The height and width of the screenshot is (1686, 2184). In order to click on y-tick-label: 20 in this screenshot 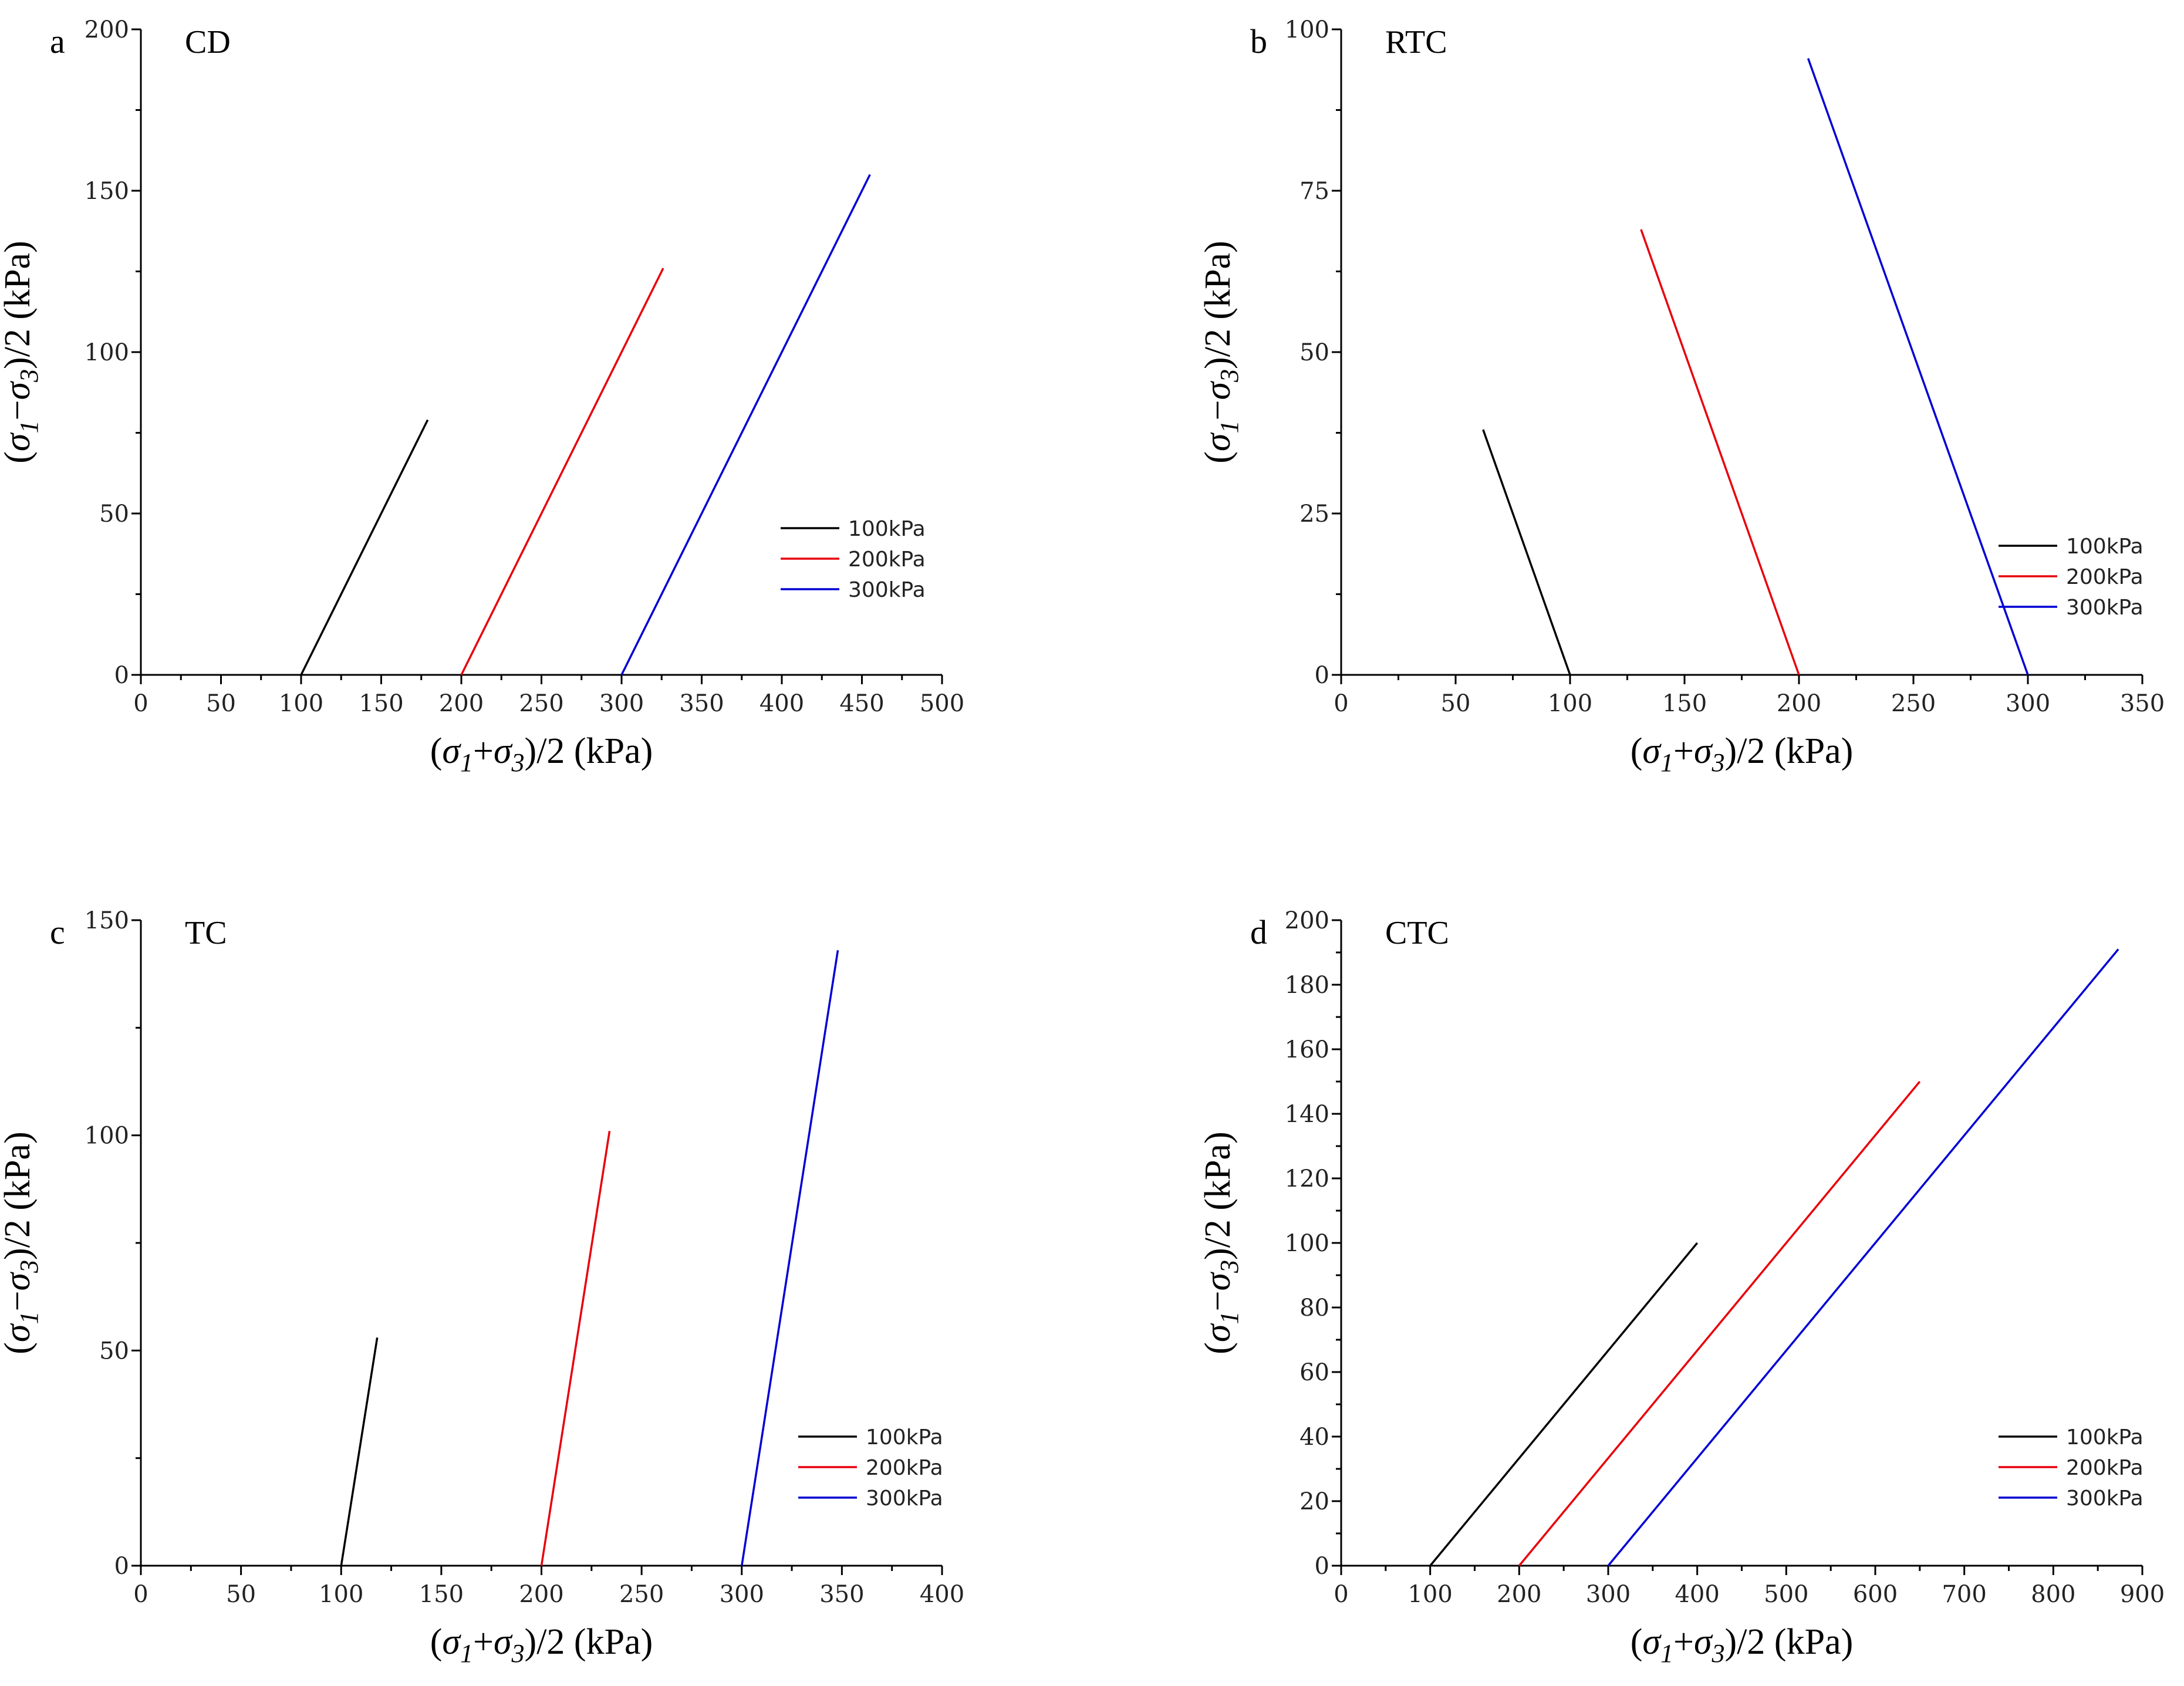, I will do `click(1314, 1501)`.